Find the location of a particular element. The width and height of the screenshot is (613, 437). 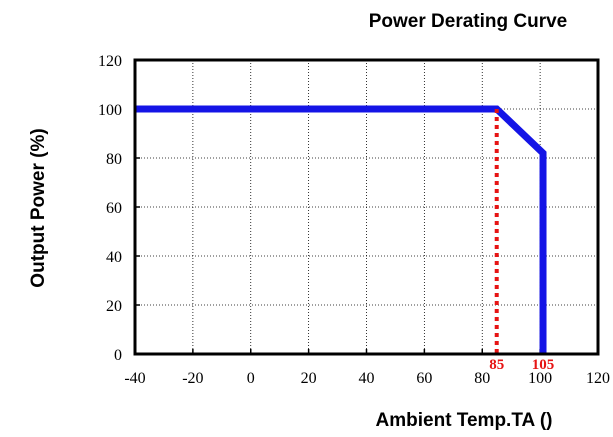

x-tick-label: -20 is located at coordinates (192, 378).